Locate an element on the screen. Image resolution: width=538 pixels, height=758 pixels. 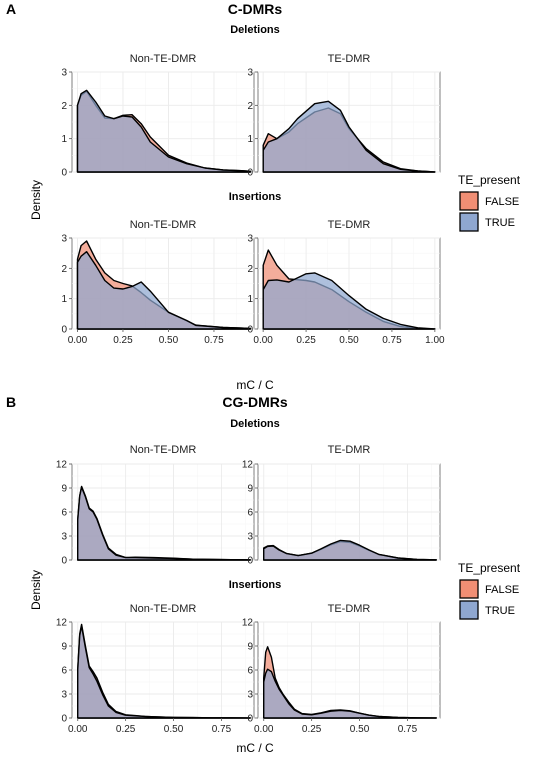
panel-label-B: B is located at coordinates (11, 402).